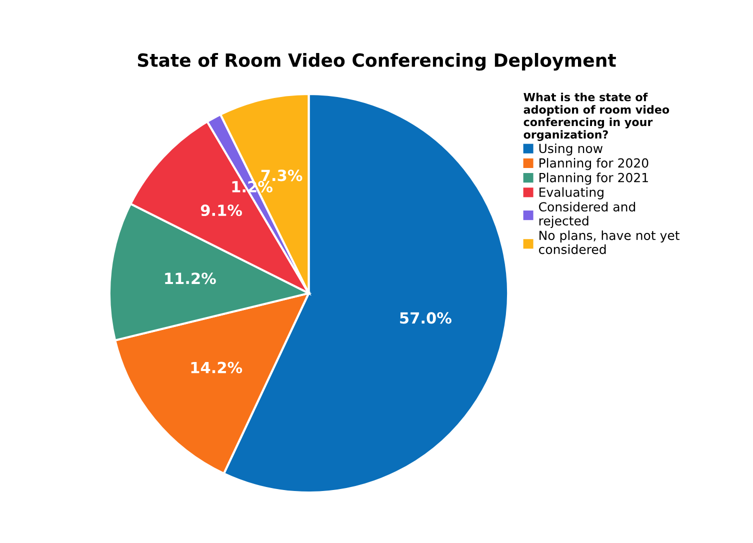 The height and width of the screenshot is (543, 753). I want to click on chart-title: State of Room Video Conferencing Deployment, so click(377, 61).